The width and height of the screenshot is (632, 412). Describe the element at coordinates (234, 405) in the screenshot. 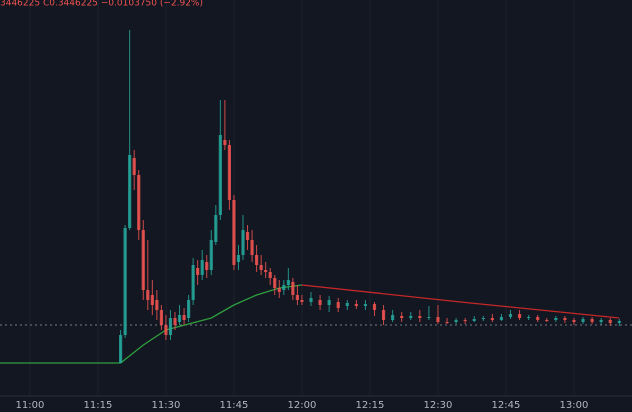

I see `x-tick-label: 11:45` at that location.